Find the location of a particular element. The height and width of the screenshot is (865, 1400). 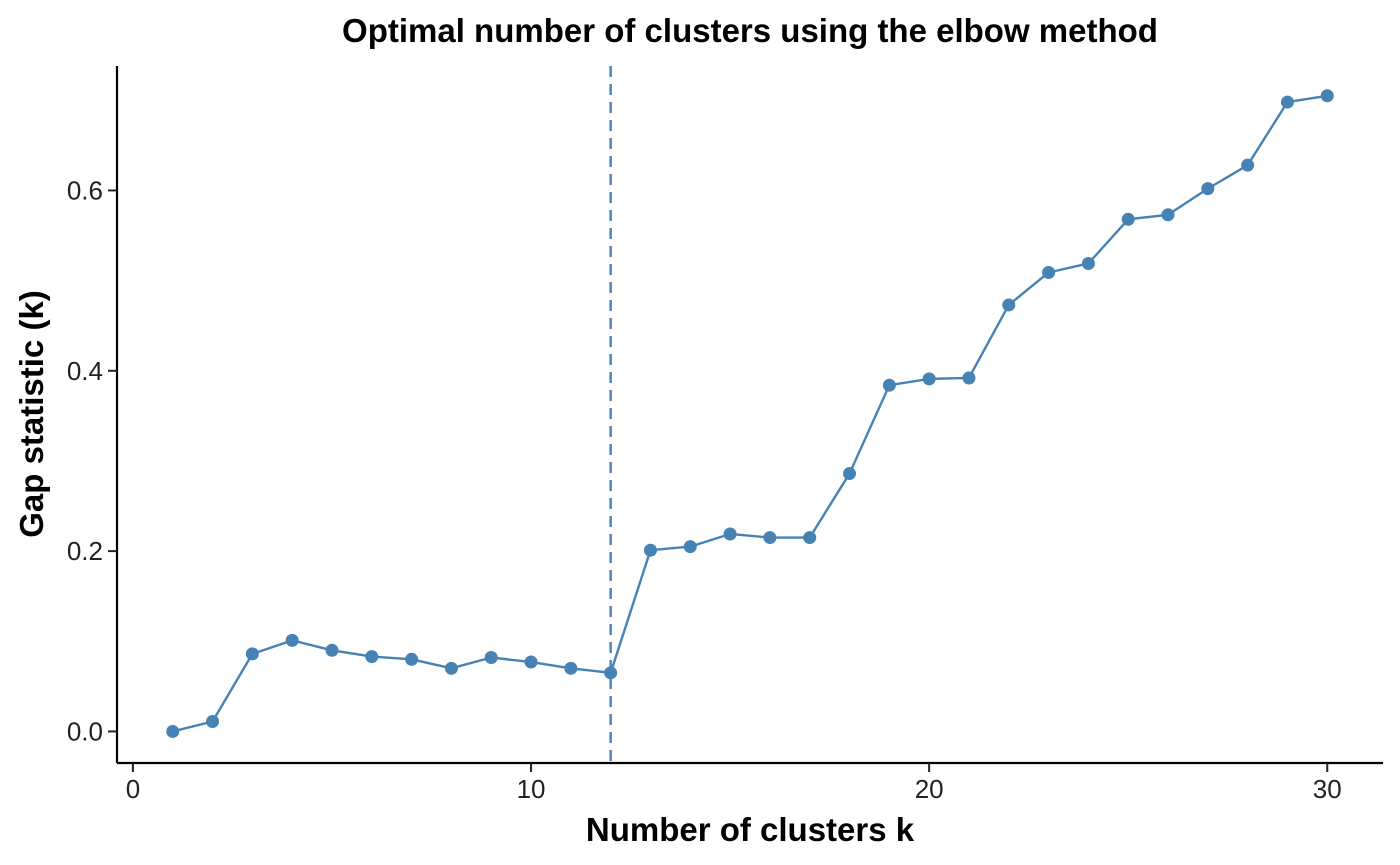

x-axis-title: Number of clusters k is located at coordinates (750, 829).